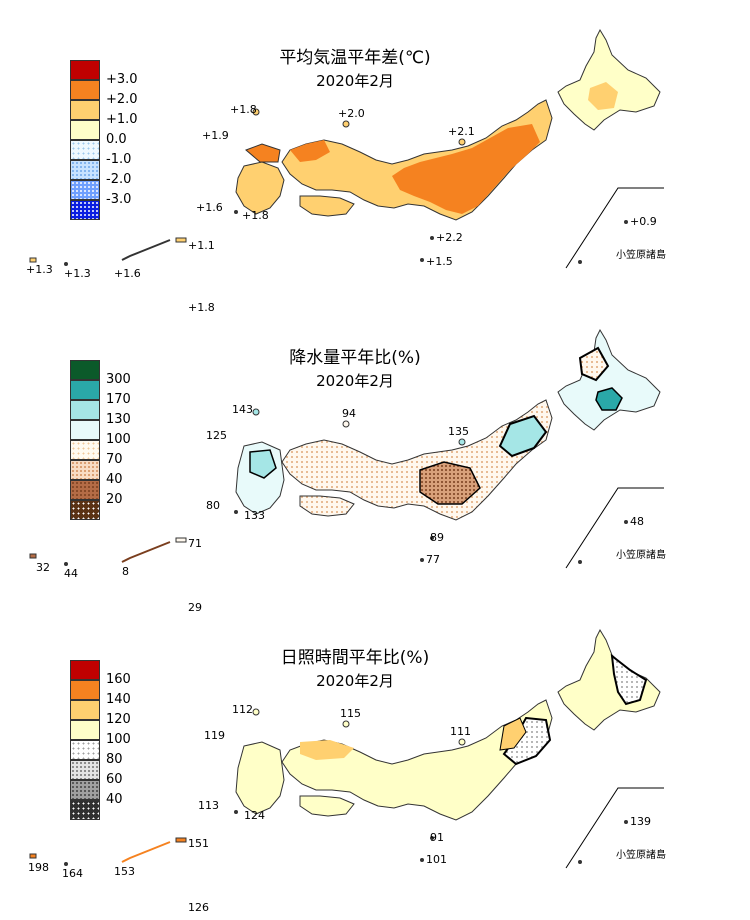 The image size is (750, 920). What do you see at coordinates (254, 515) in the screenshot?
I see `station-value: 133` at bounding box center [254, 515].